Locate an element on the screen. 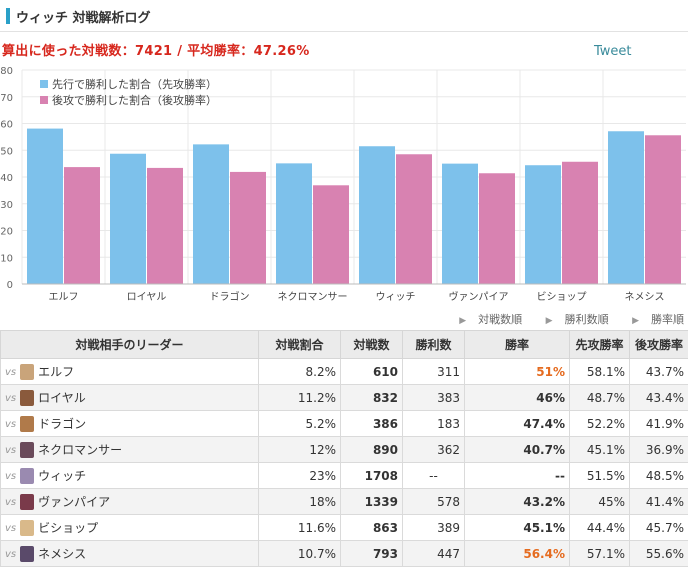 Image resolution: width=688 pixels, height=567 pixels. page-title: ウィッチ 対戦解析ログ is located at coordinates (83, 16).